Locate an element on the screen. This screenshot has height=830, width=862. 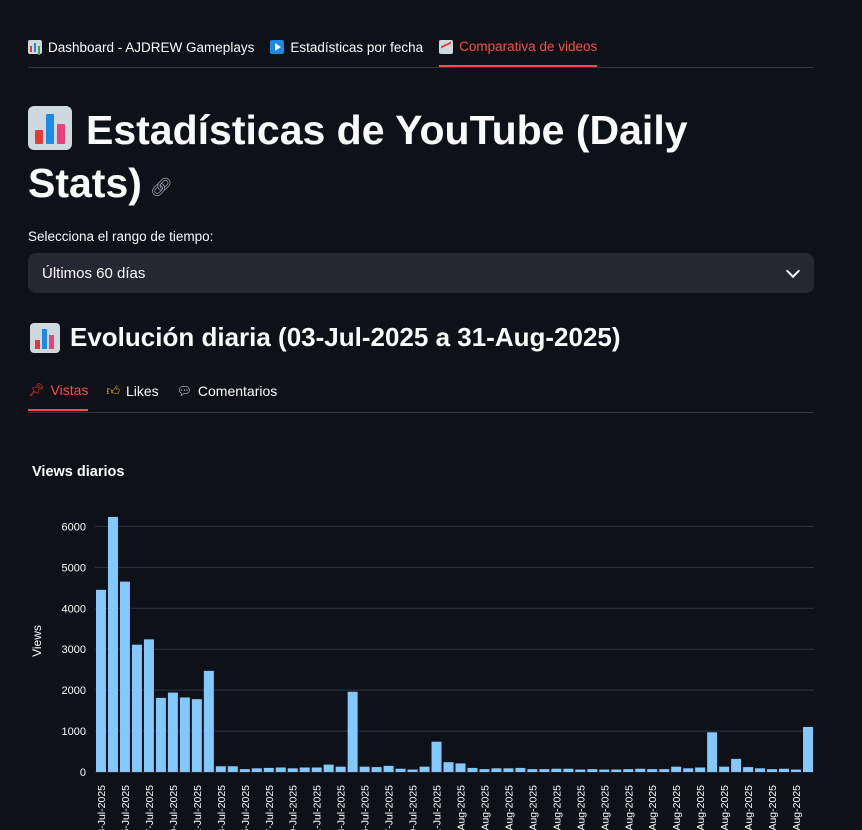
y-tick-label: 5000 is located at coordinates (74, 568).